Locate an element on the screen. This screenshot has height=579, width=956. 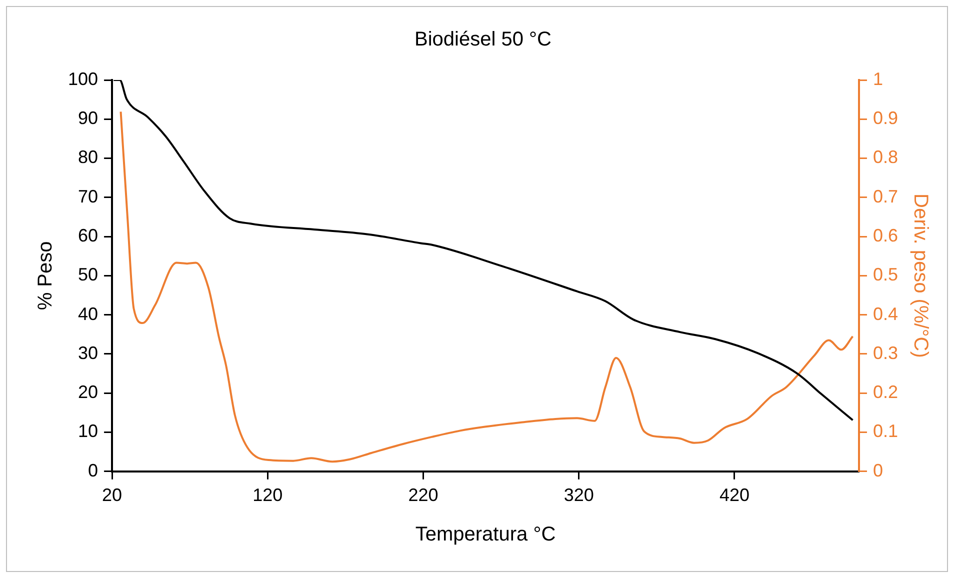
y2-tick-label: 0.3 is located at coordinates (885, 352).